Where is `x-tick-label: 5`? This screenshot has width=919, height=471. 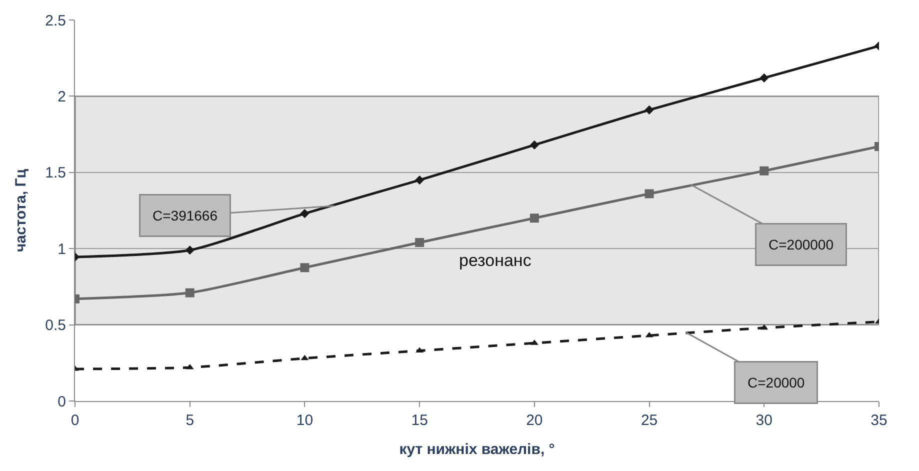 x-tick-label: 5 is located at coordinates (190, 420).